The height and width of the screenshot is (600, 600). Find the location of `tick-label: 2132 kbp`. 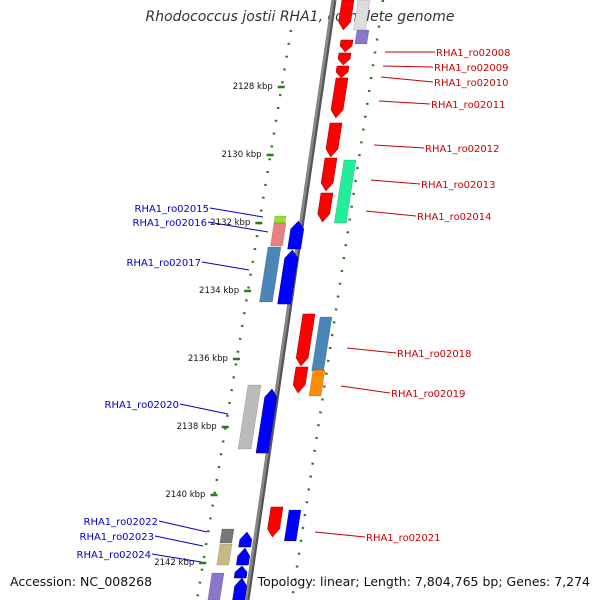

tick-label: 2132 kbp is located at coordinates (230, 223).